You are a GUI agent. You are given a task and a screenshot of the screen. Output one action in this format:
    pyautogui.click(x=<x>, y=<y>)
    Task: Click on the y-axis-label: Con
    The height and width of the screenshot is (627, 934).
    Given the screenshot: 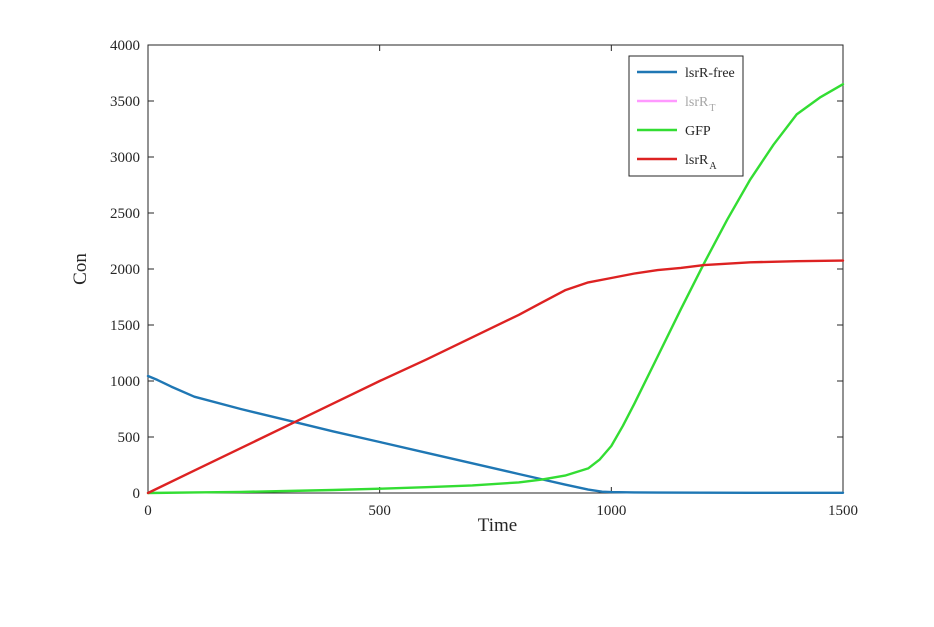 What is the action you would take?
    pyautogui.click(x=80, y=269)
    